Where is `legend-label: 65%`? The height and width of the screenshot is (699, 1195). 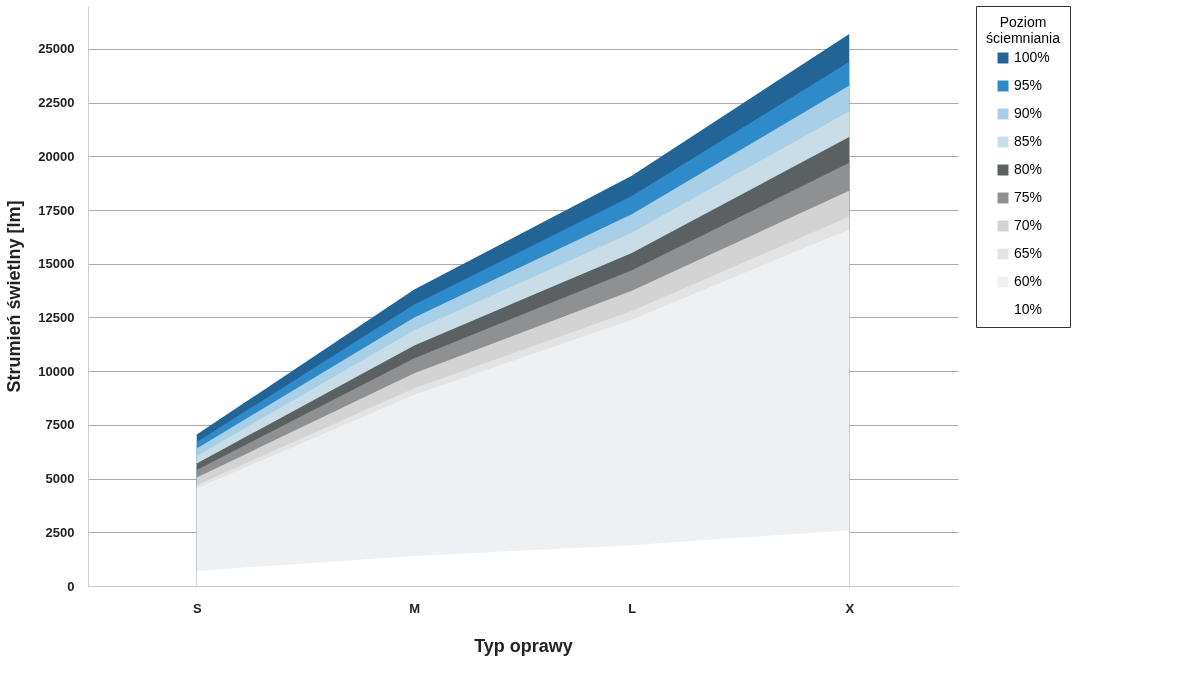
legend-label: 65% is located at coordinates (1028, 253).